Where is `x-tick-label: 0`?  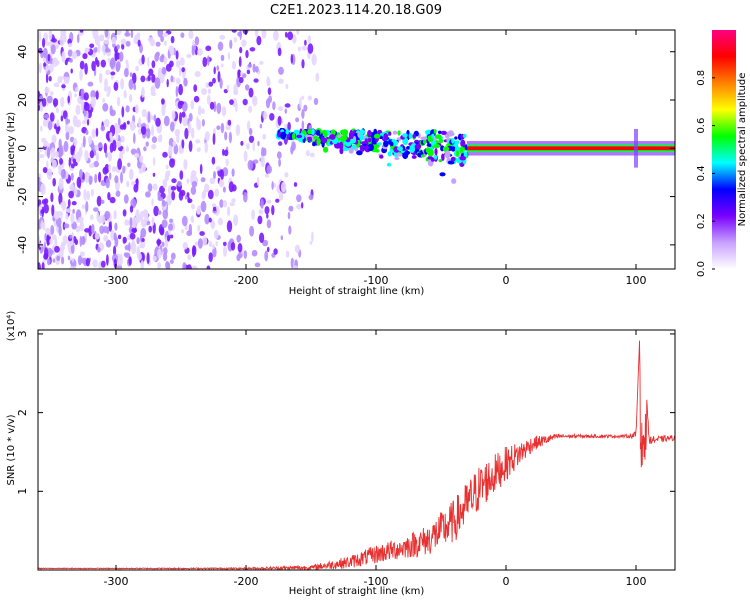 x-tick-label: 0 is located at coordinates (506, 280).